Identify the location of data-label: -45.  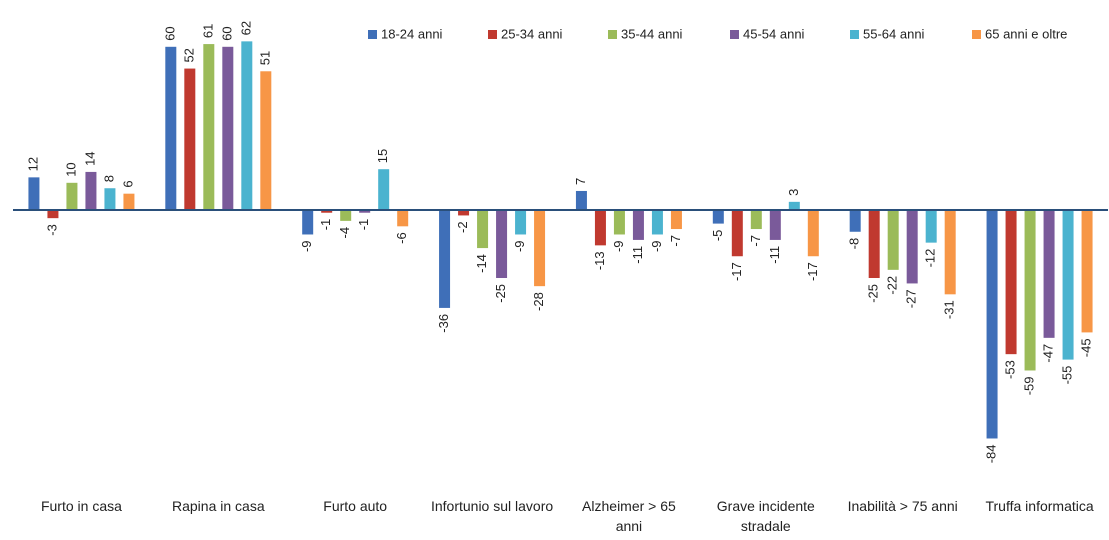
(1086, 347).